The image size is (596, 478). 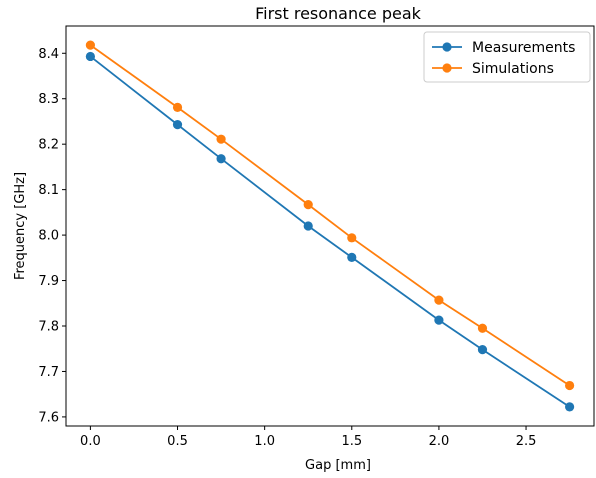 I want to click on x-tick-label: 1.0, so click(x=264, y=441).